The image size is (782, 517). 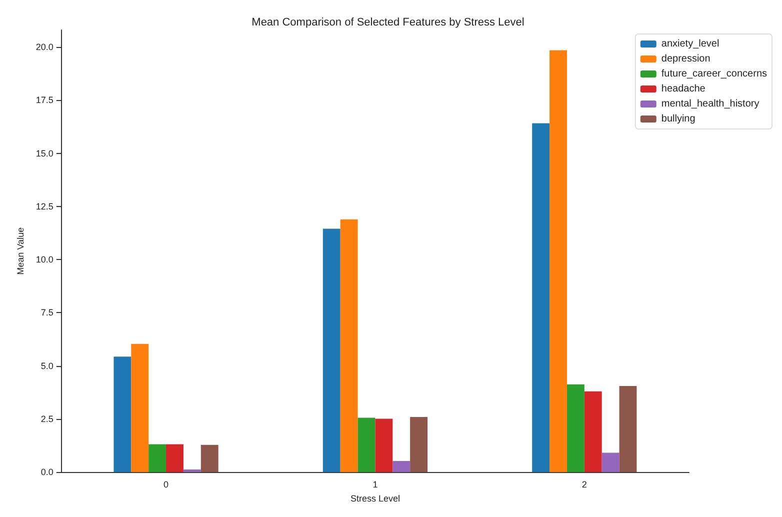 I want to click on legend-label: depression, so click(x=685, y=59).